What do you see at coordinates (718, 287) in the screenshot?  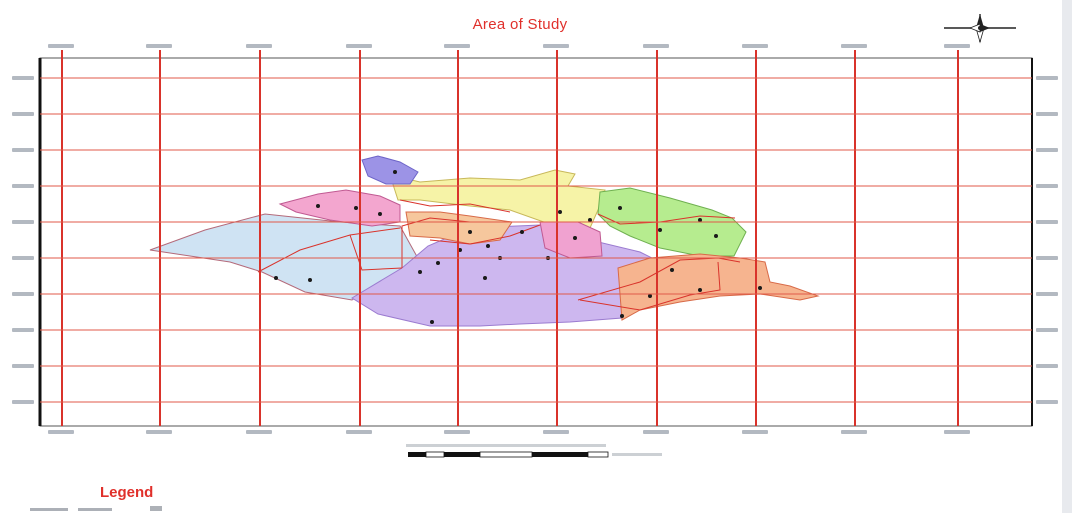 I see `region-southeast-orange` at bounding box center [718, 287].